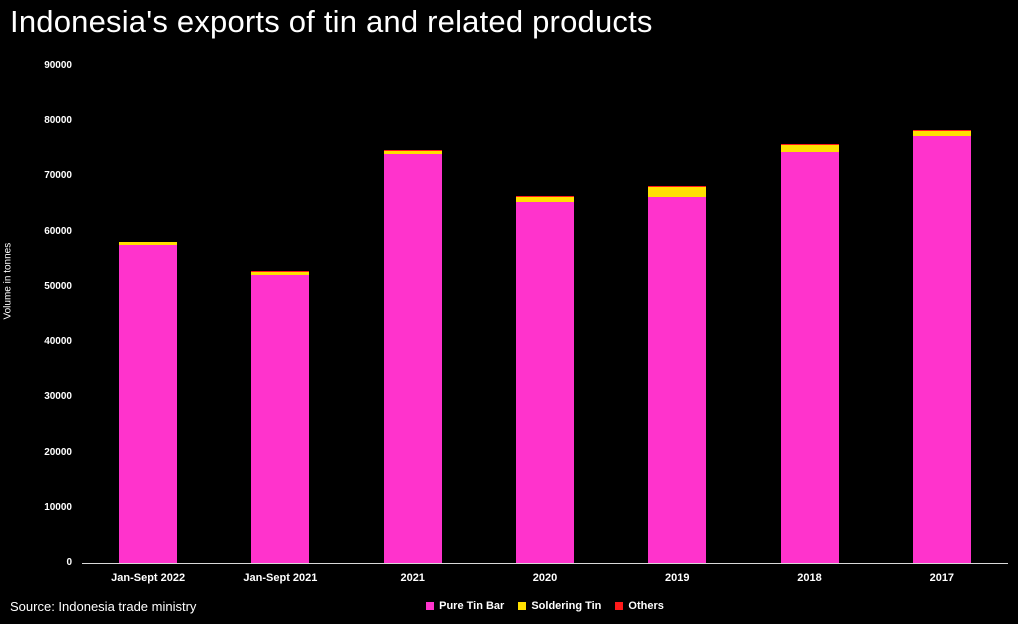  I want to click on bar-Jan-Sept 2022, so click(148, 314).